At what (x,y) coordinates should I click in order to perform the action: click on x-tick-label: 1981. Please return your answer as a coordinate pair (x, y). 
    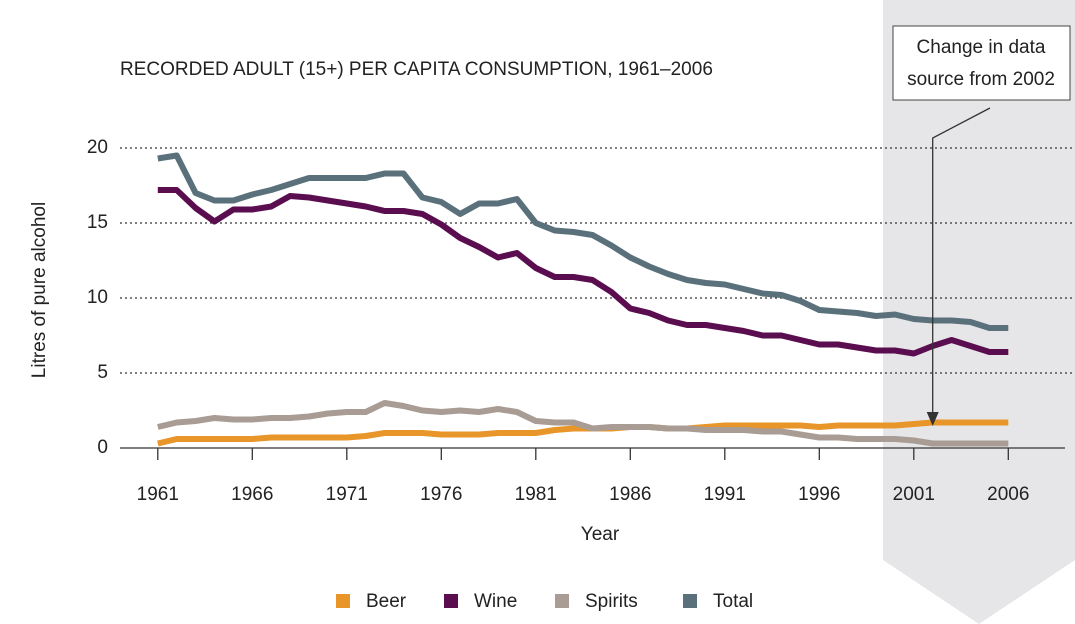
    Looking at the image, I should click on (536, 494).